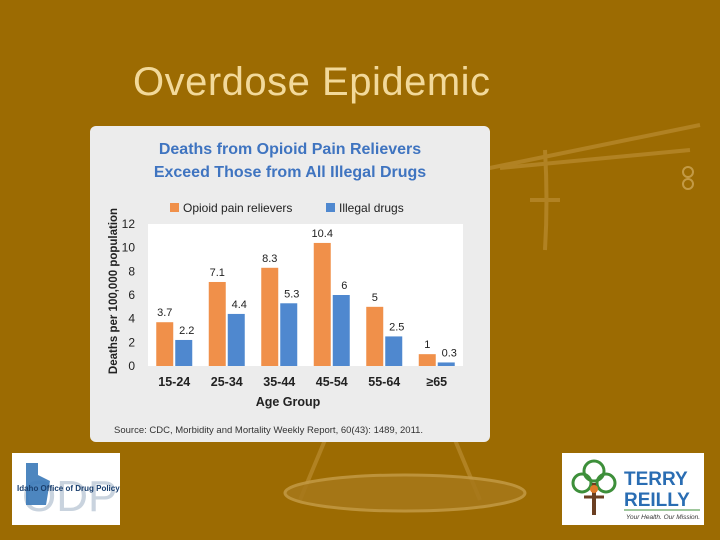 The height and width of the screenshot is (540, 720). I want to click on plot-area, so click(305, 295).